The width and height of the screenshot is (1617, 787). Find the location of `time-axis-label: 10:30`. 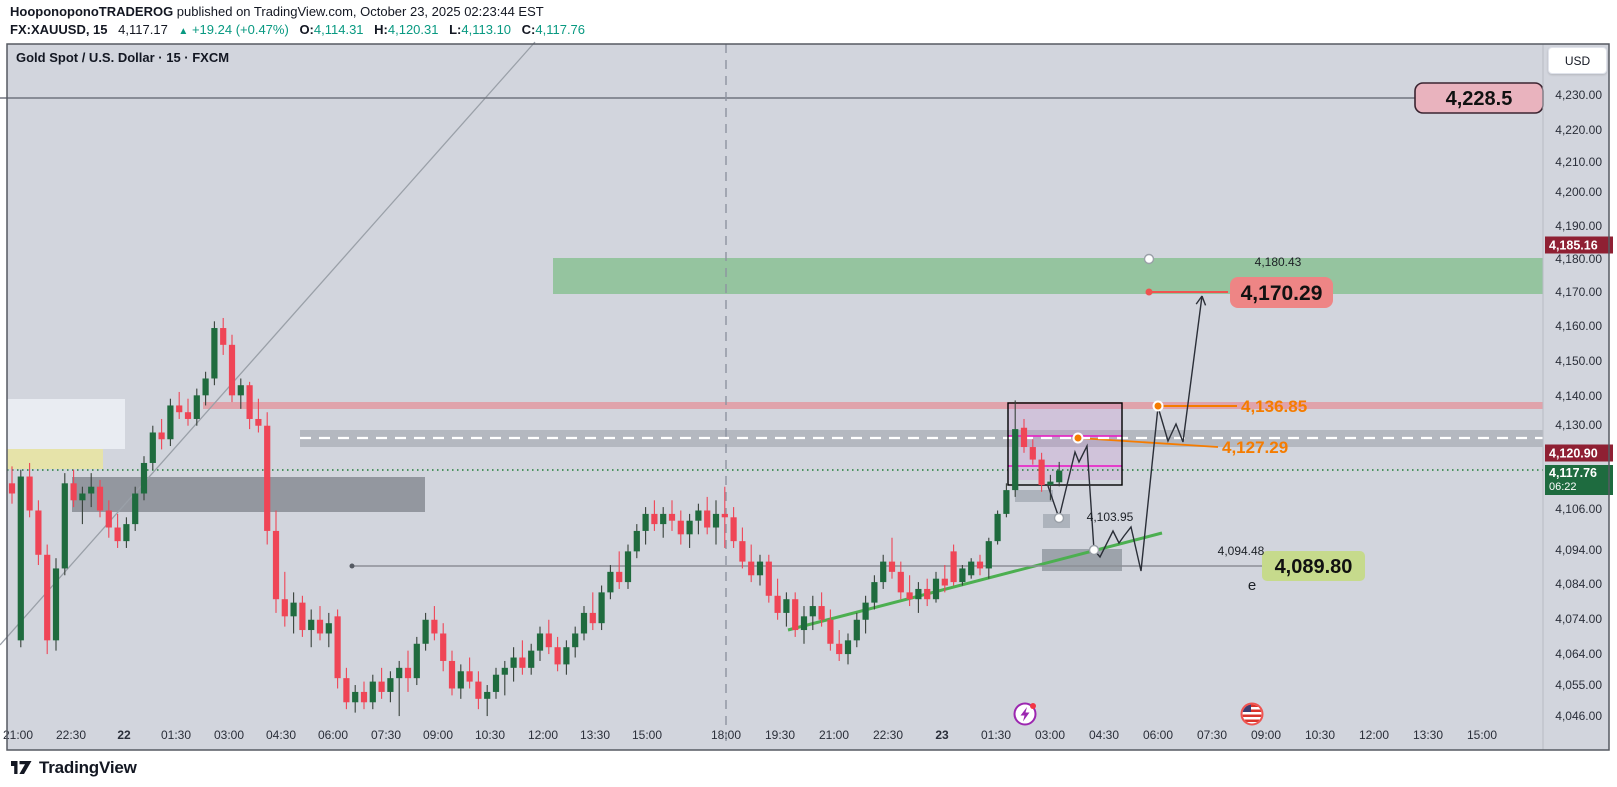

time-axis-label: 10:30 is located at coordinates (490, 735).